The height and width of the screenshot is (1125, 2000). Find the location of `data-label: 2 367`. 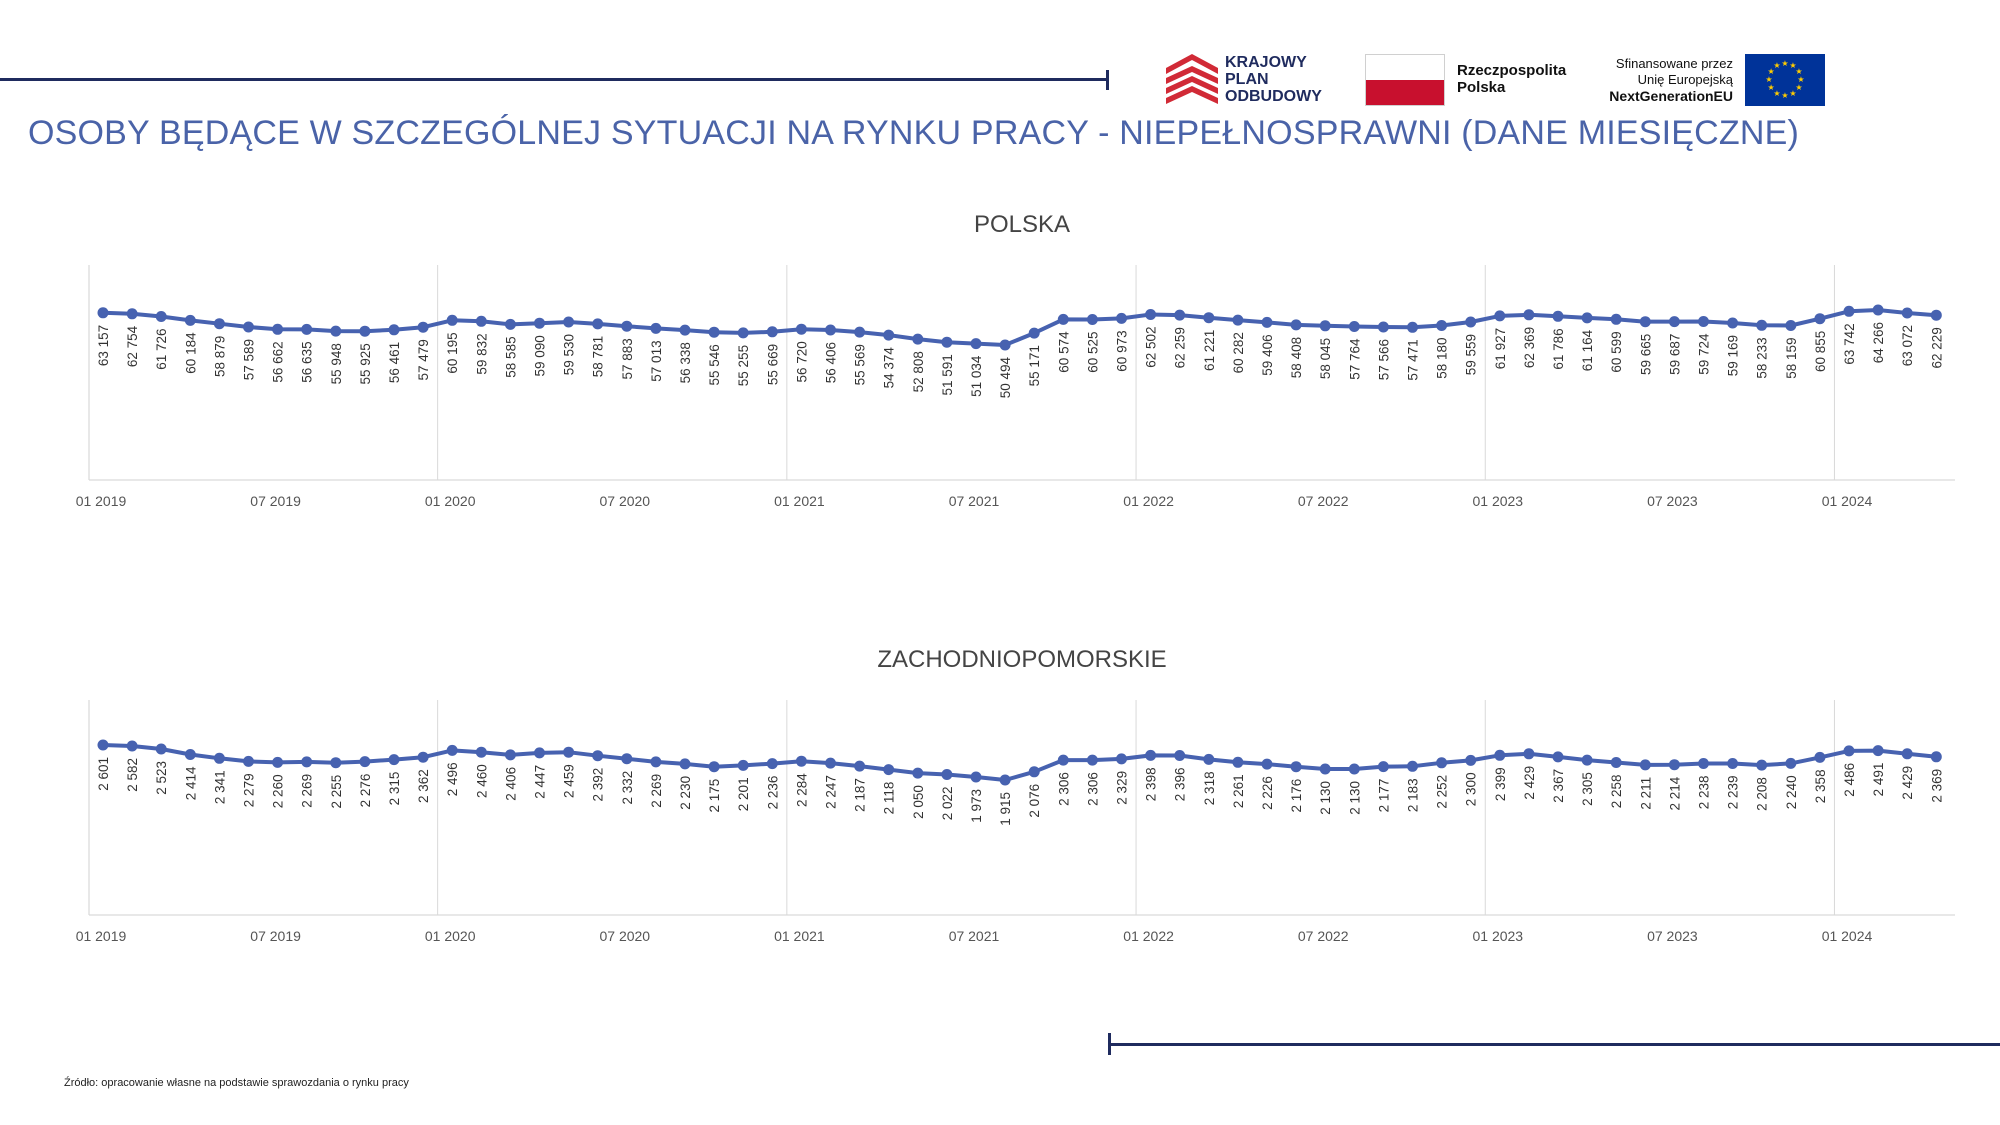

data-label: 2 367 is located at coordinates (1558, 786).